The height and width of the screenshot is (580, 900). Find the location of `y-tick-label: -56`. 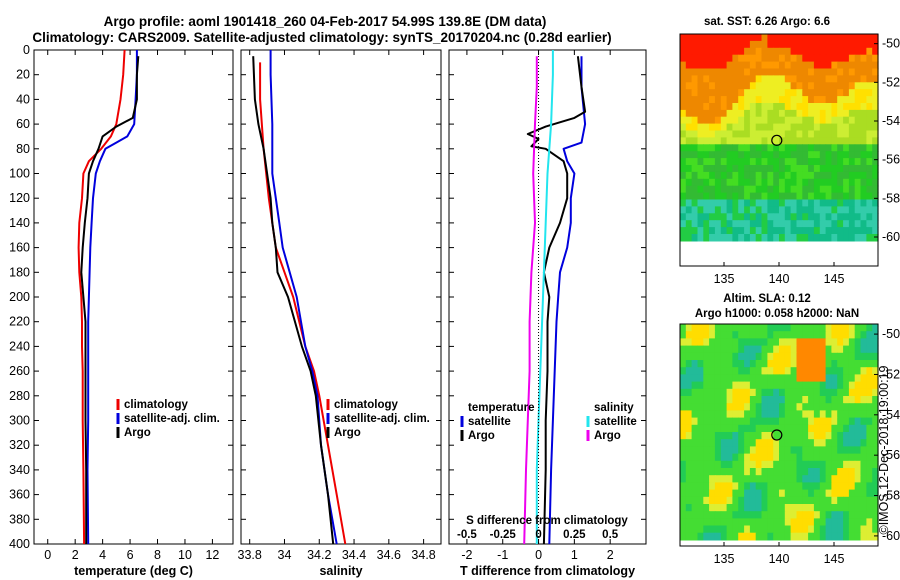

y-tick-label: -56 is located at coordinates (891, 455).